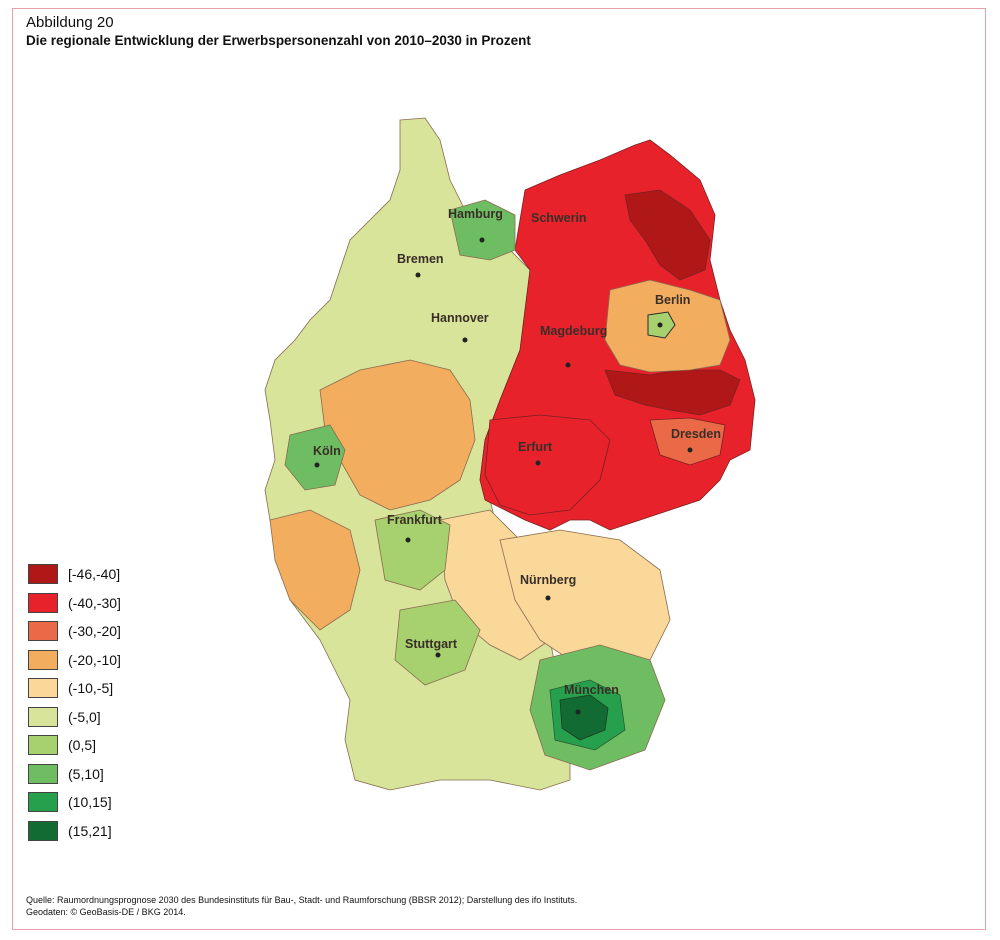  What do you see at coordinates (315, 570) in the screenshot?
I see `region-rhineland-orange` at bounding box center [315, 570].